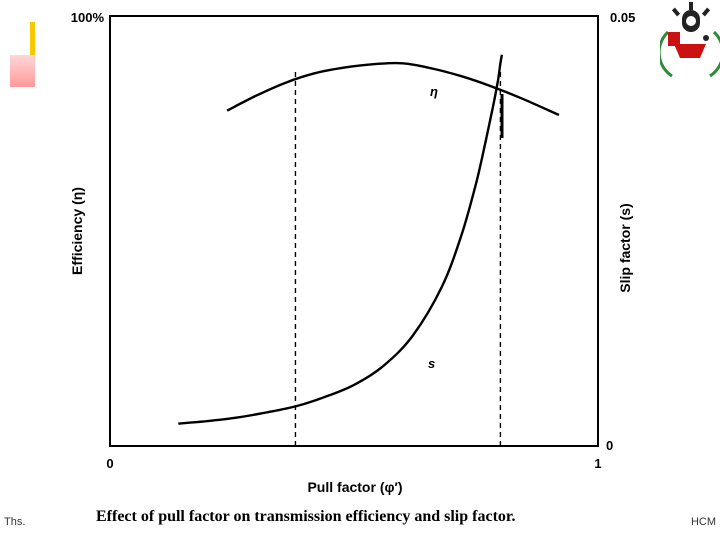 This screenshot has height=540, width=720. I want to click on university-logo, so click(690, 40).